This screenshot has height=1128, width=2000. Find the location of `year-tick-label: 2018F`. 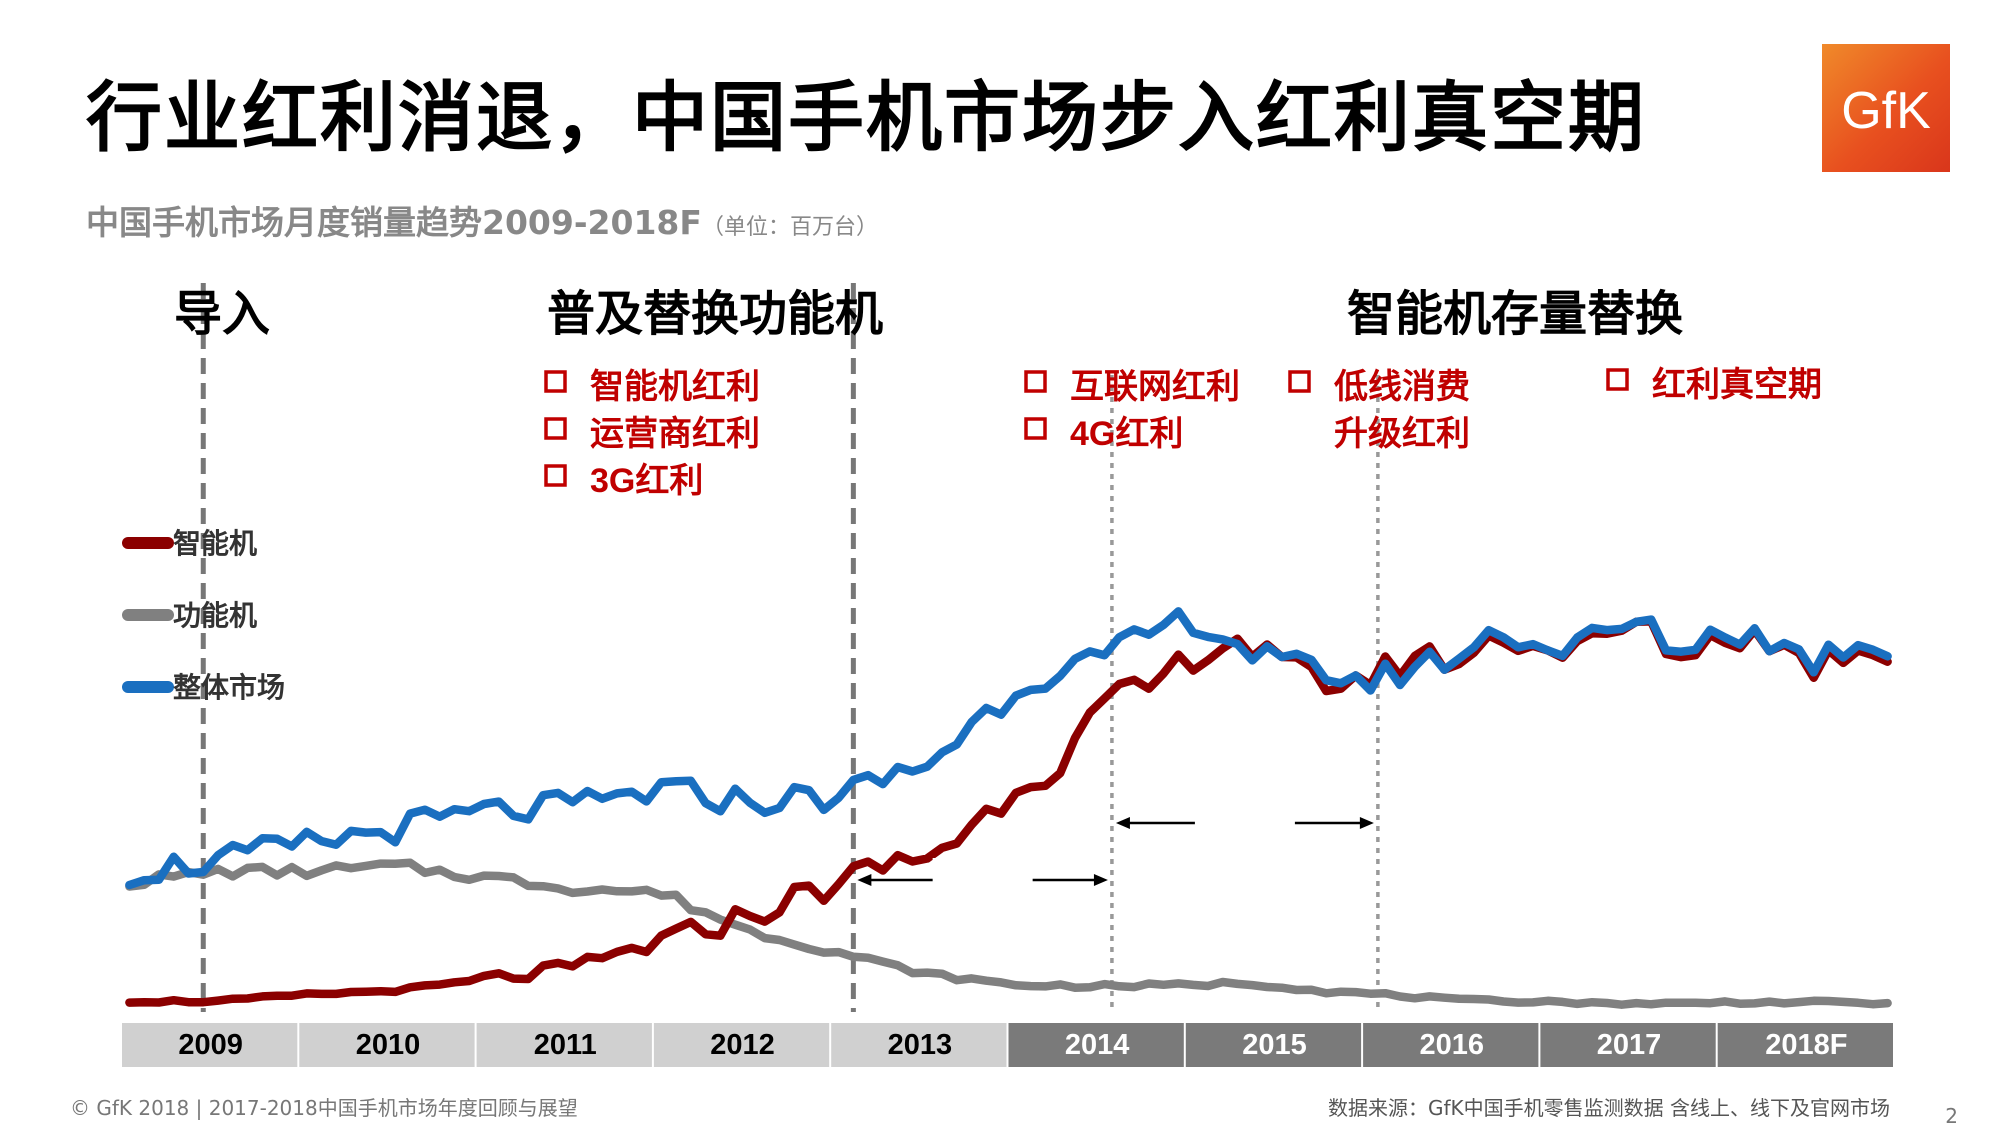

year-tick-label: 2018F is located at coordinates (1806, 1045).